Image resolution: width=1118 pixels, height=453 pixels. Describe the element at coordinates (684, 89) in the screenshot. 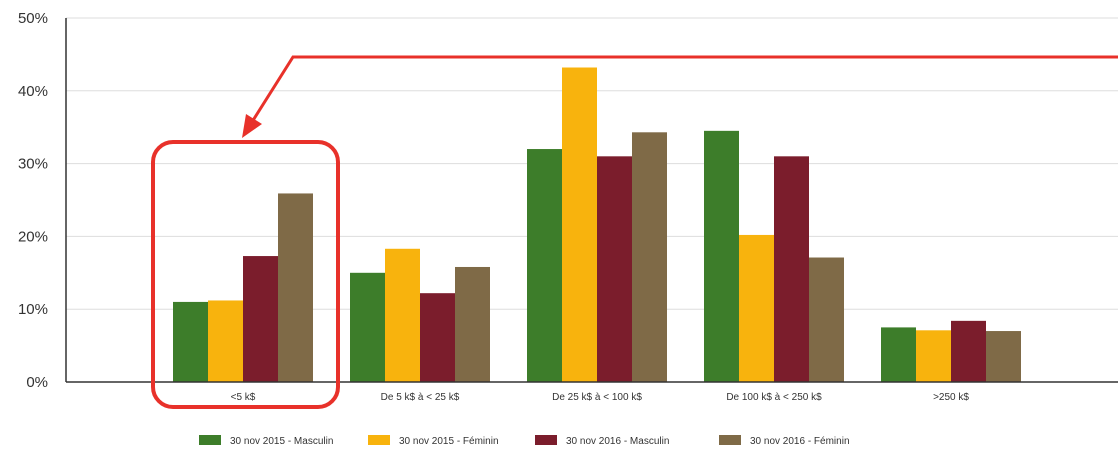

I see `annotation-arrow-line` at that location.